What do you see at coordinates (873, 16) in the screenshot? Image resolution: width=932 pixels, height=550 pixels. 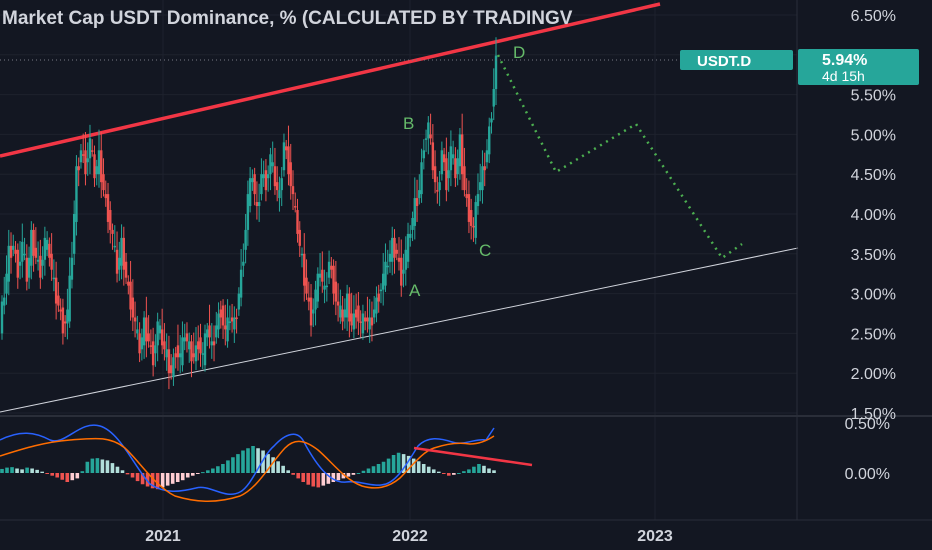 I see `y-tick-label: 6.50%` at bounding box center [873, 16].